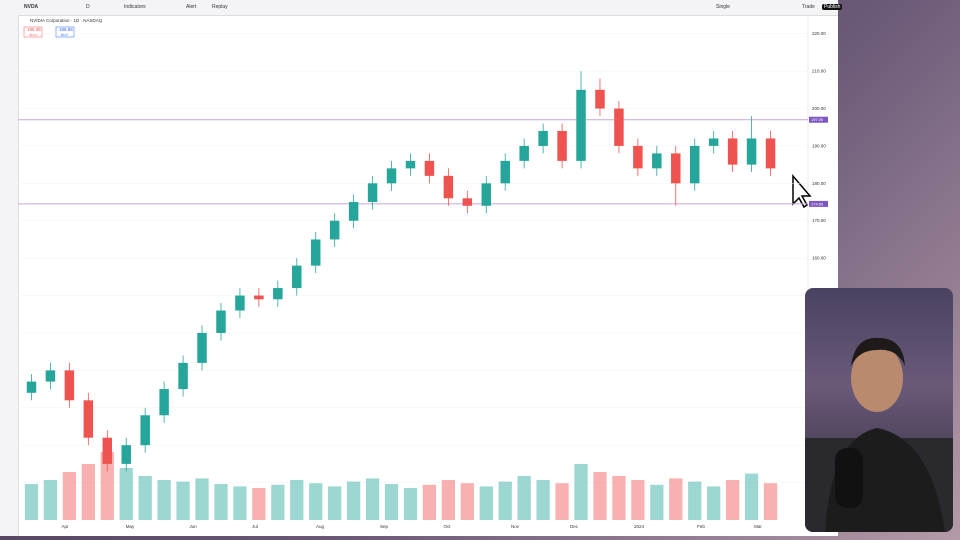  I want to click on webcam-image, so click(879, 434).